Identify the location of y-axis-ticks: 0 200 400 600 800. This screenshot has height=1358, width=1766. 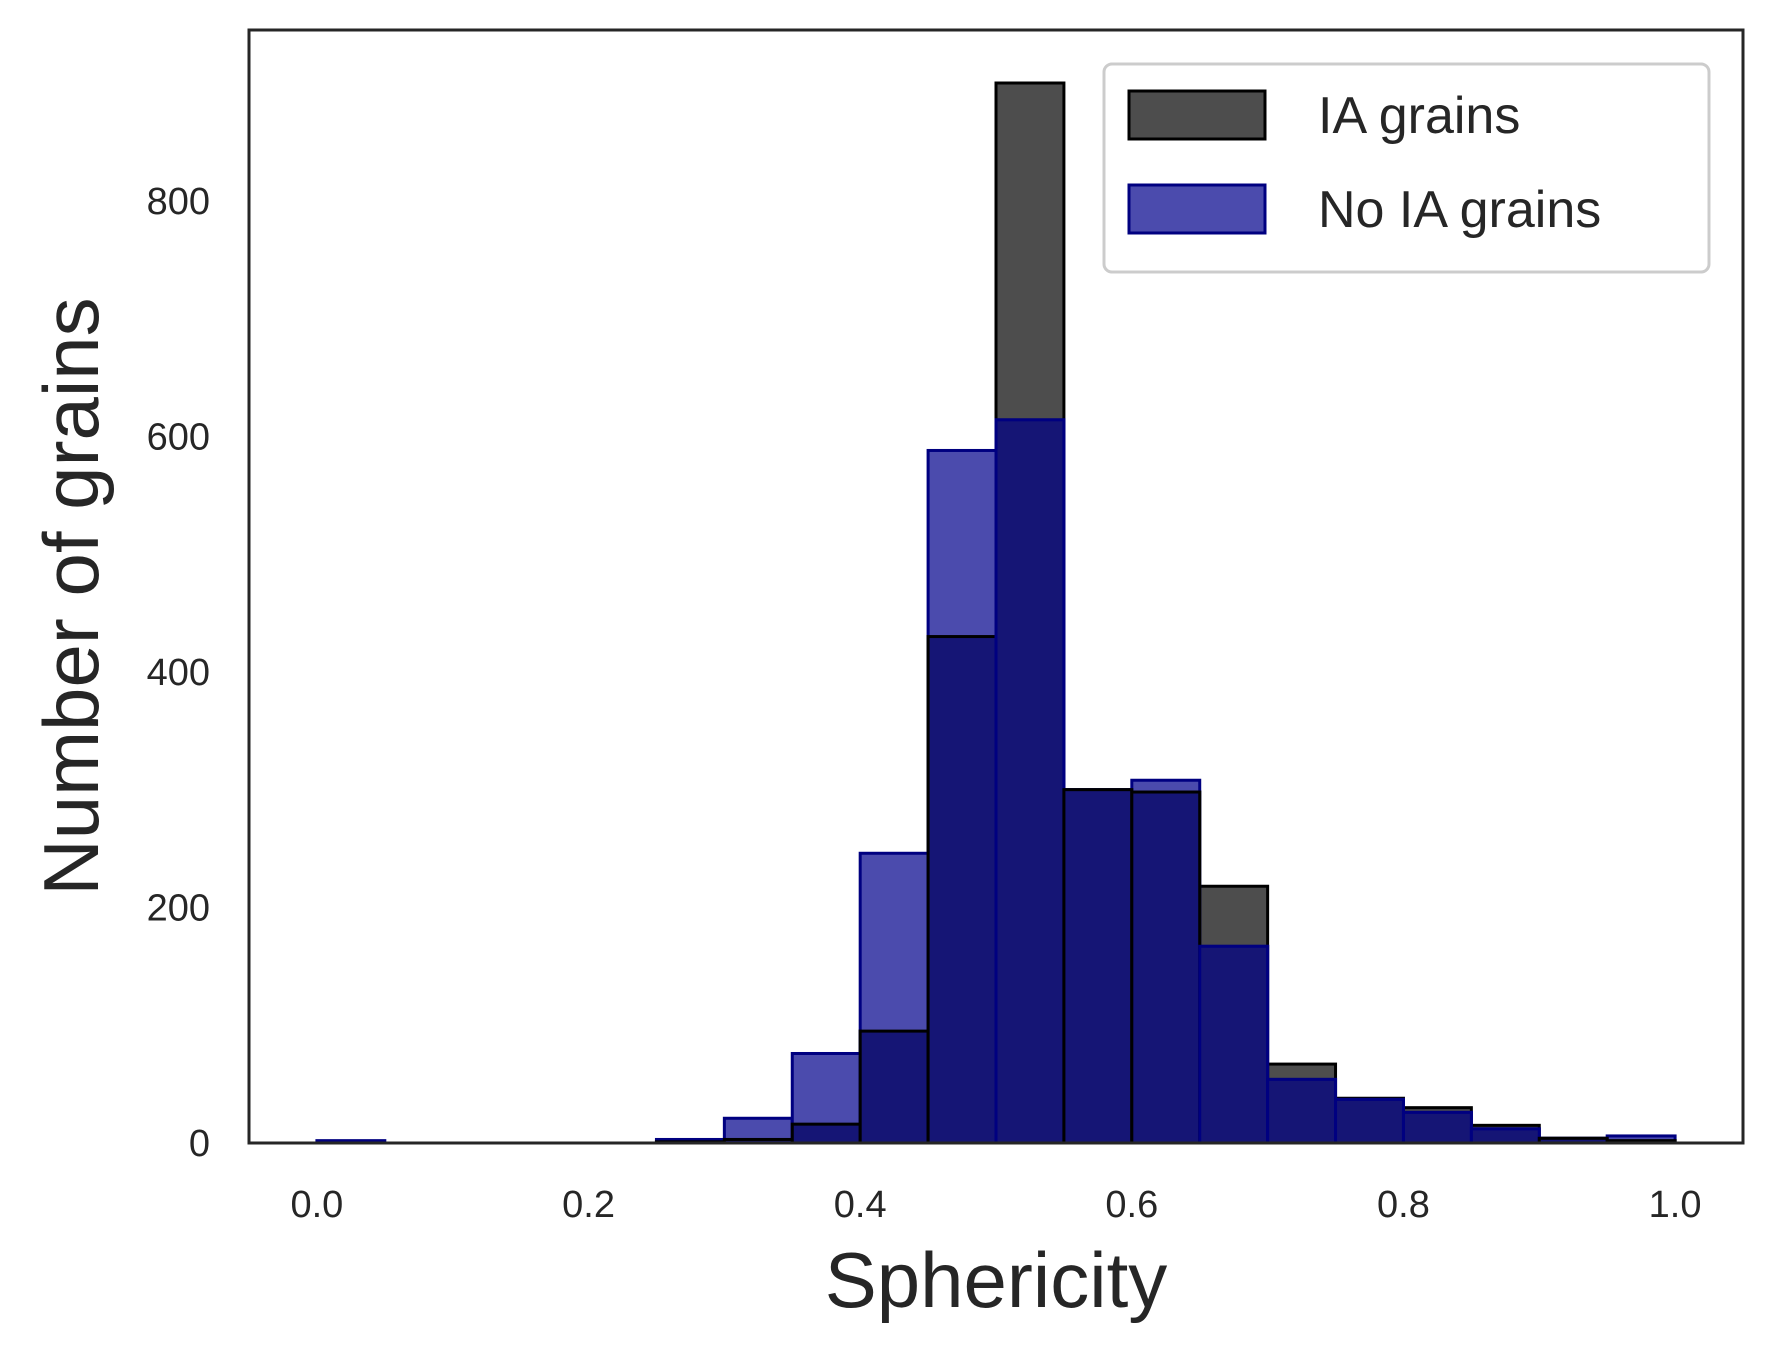
(178, 673).